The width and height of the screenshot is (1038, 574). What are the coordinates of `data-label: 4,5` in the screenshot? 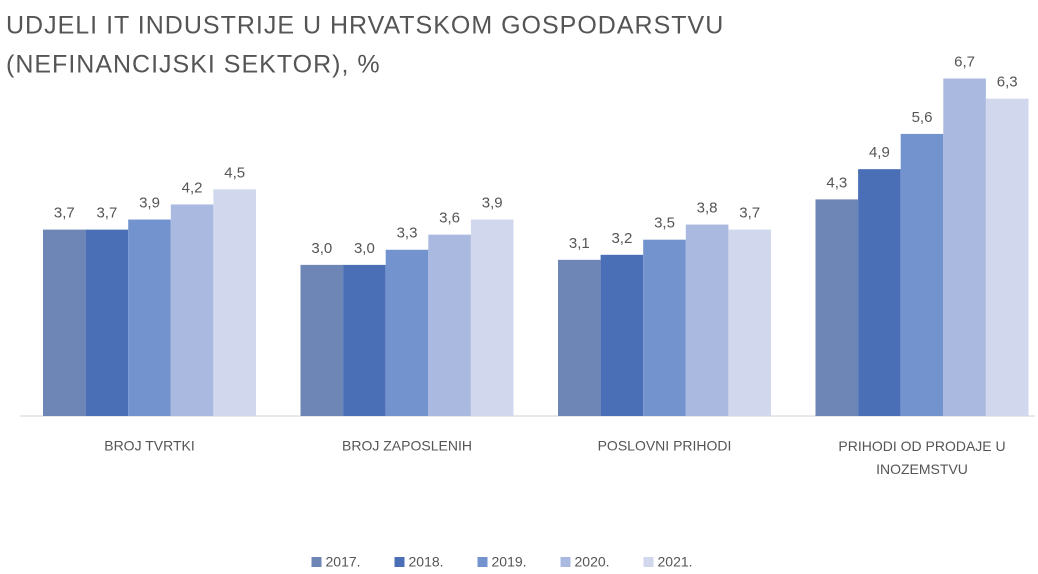 It's located at (234, 172).